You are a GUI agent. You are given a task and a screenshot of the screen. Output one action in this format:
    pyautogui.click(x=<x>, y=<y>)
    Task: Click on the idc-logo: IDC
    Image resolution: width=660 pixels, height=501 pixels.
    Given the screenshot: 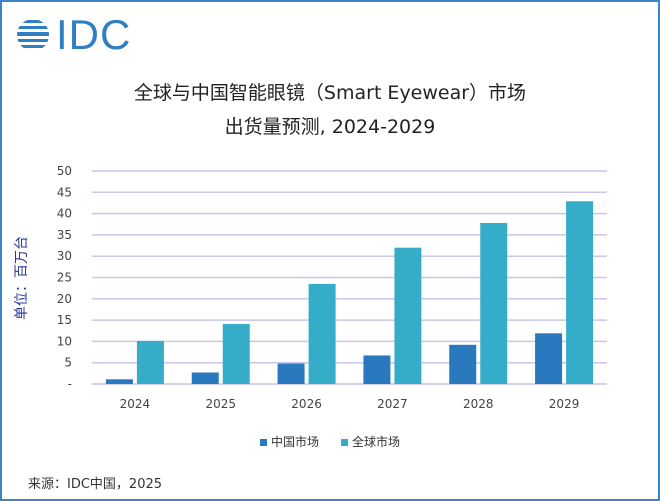 What is the action you would take?
    pyautogui.click(x=73, y=35)
    